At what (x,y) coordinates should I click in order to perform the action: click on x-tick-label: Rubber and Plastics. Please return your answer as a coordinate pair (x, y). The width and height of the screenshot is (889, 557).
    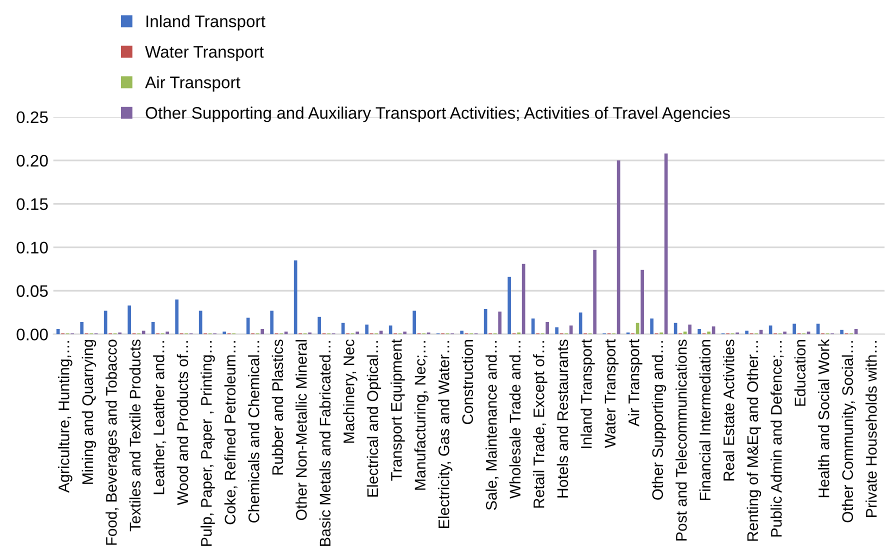
    Looking at the image, I should click on (278, 407).